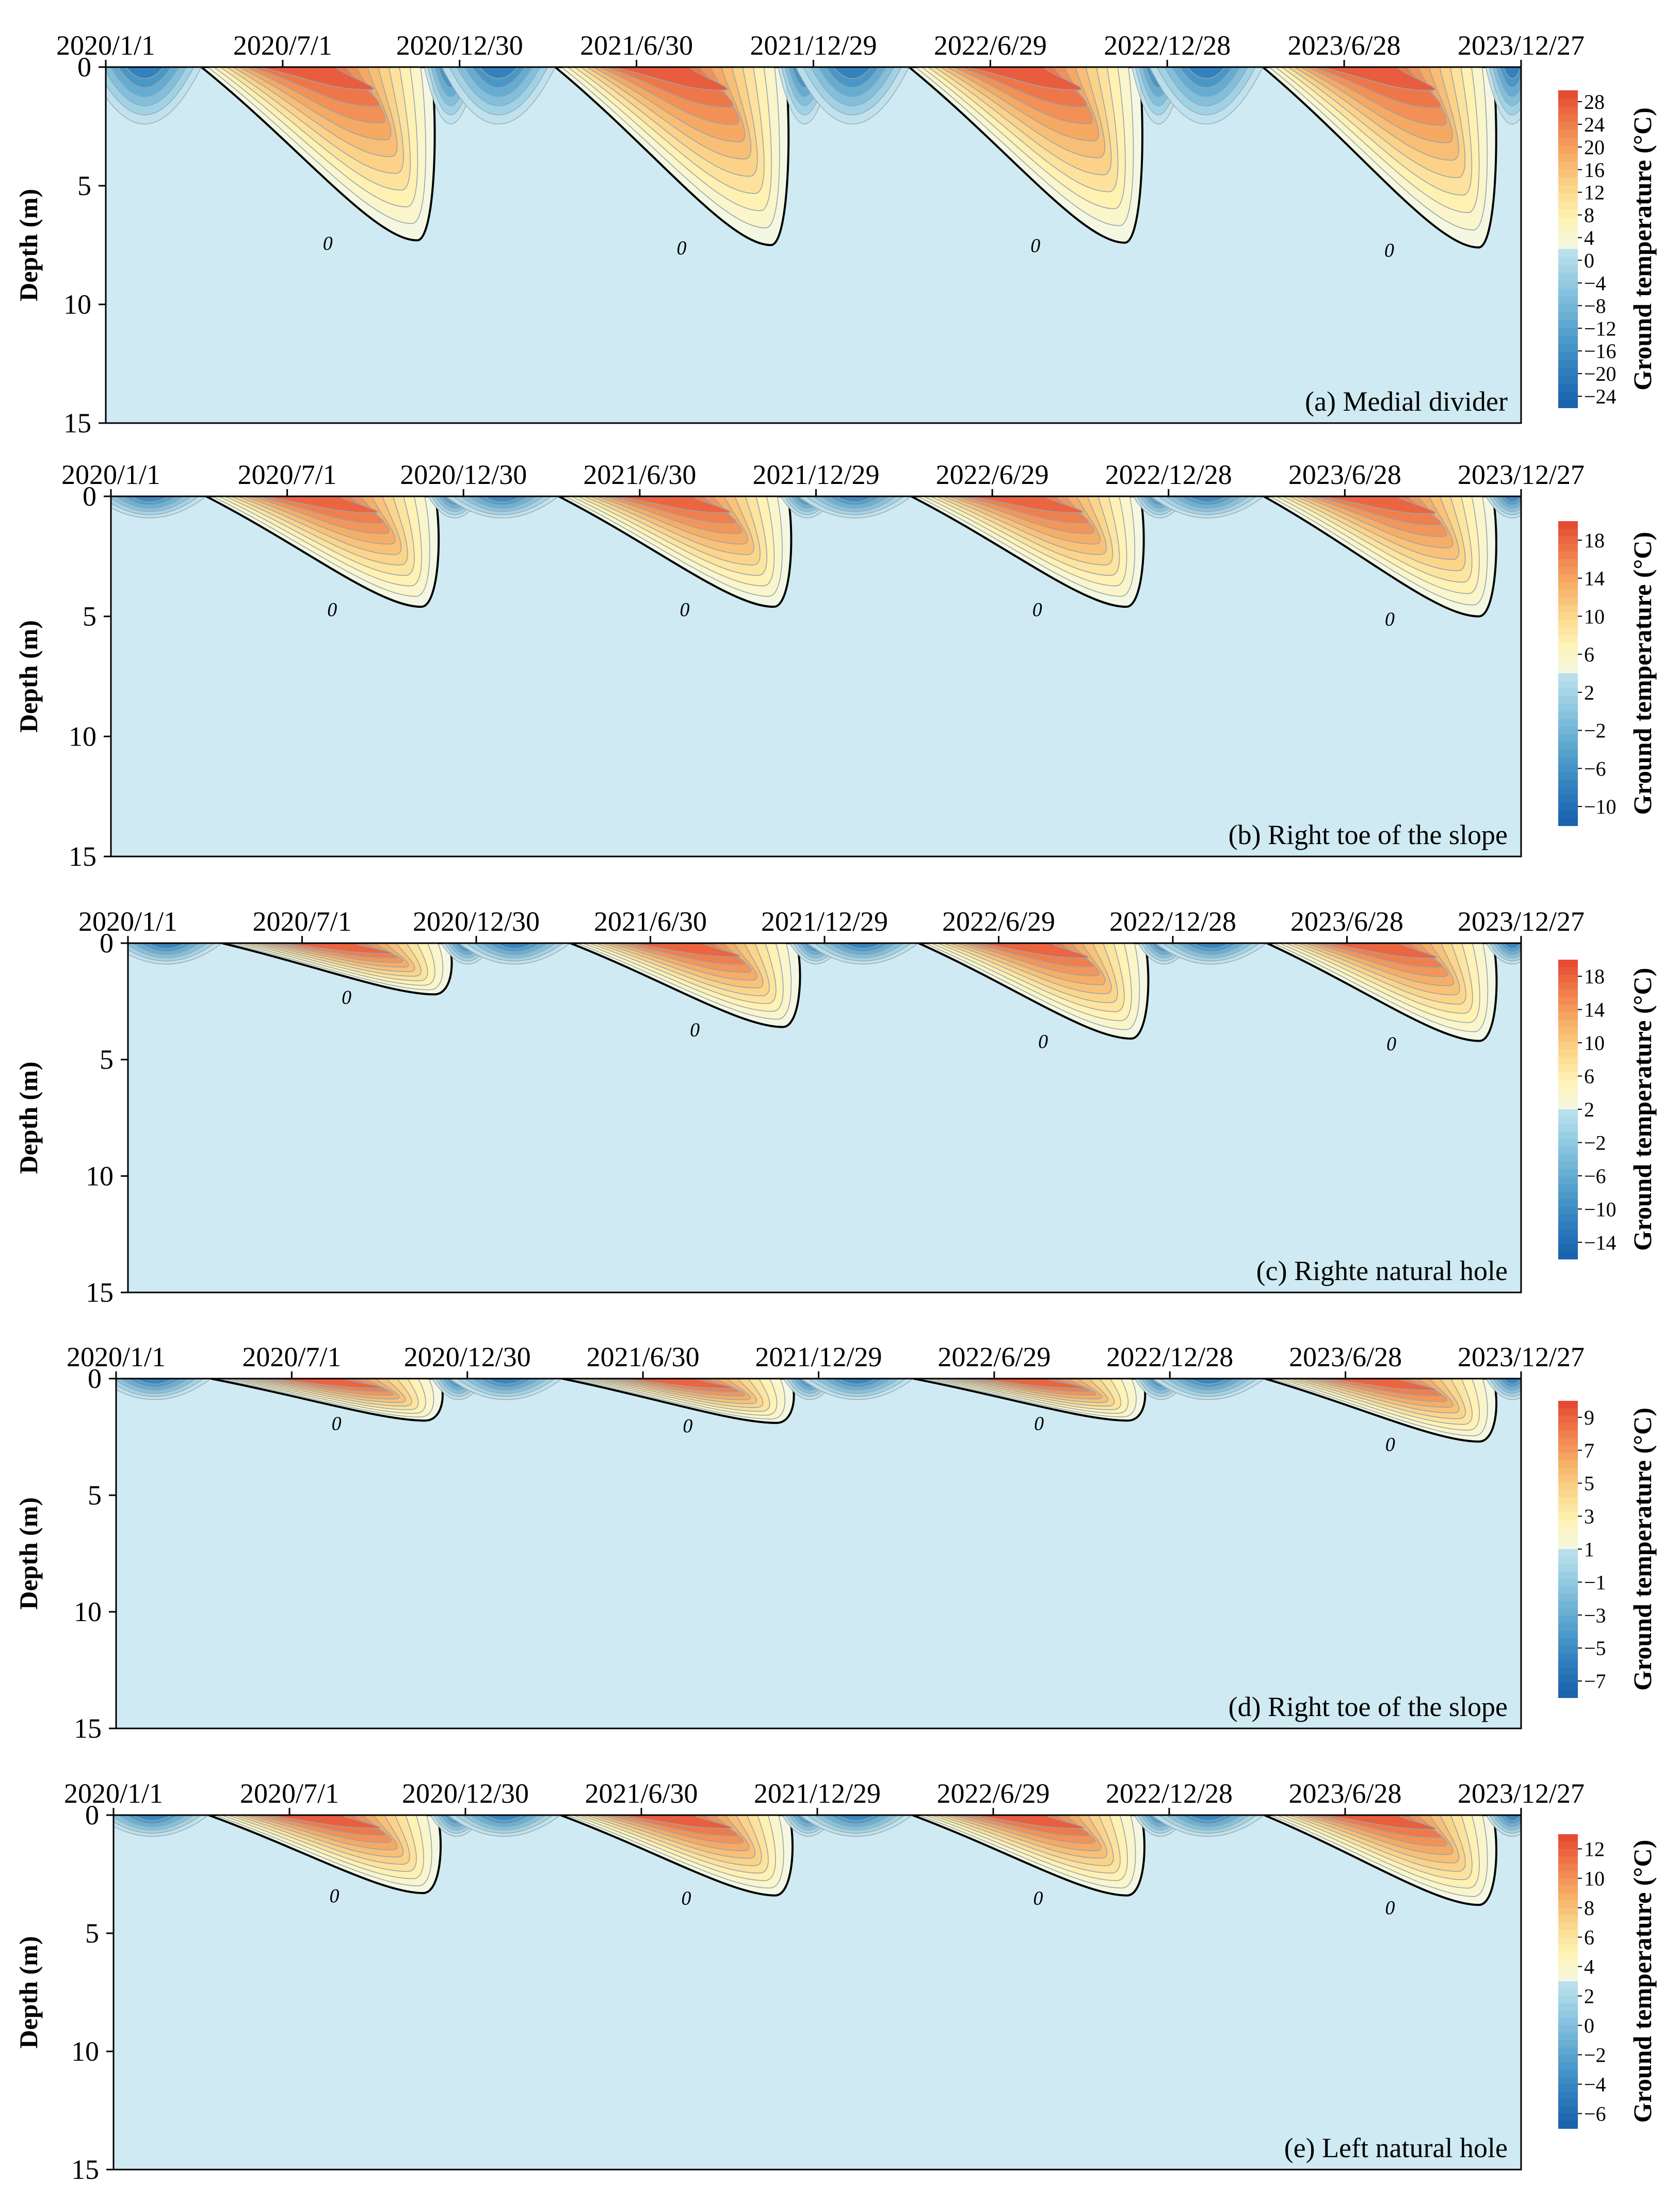 Image resolution: width=1680 pixels, height=2200 pixels. What do you see at coordinates (1589, 215) in the screenshot?
I see `colorbar-tick-label: 8` at bounding box center [1589, 215].